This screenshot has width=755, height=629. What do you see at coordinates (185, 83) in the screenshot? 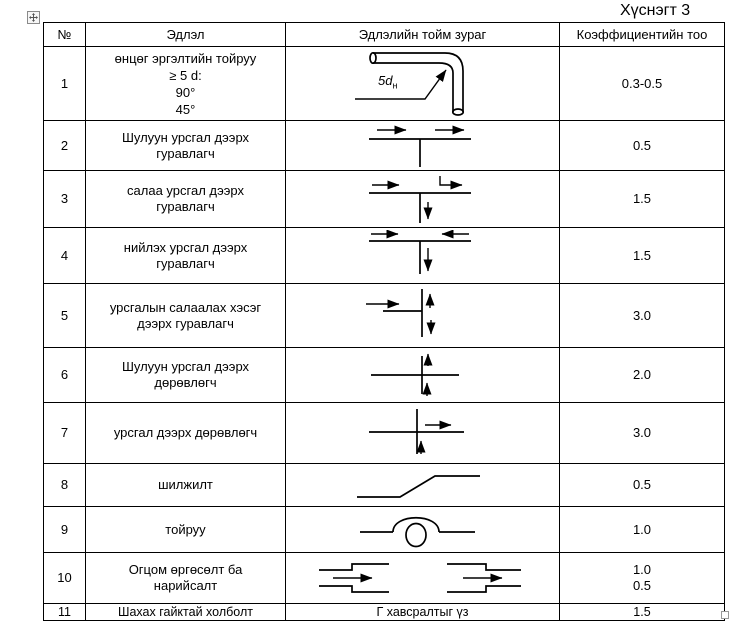
I see `item-name-cell: өнцөг эргэлтийн тойруу ≥ 5 d: 90° 45°` at bounding box center [185, 83].